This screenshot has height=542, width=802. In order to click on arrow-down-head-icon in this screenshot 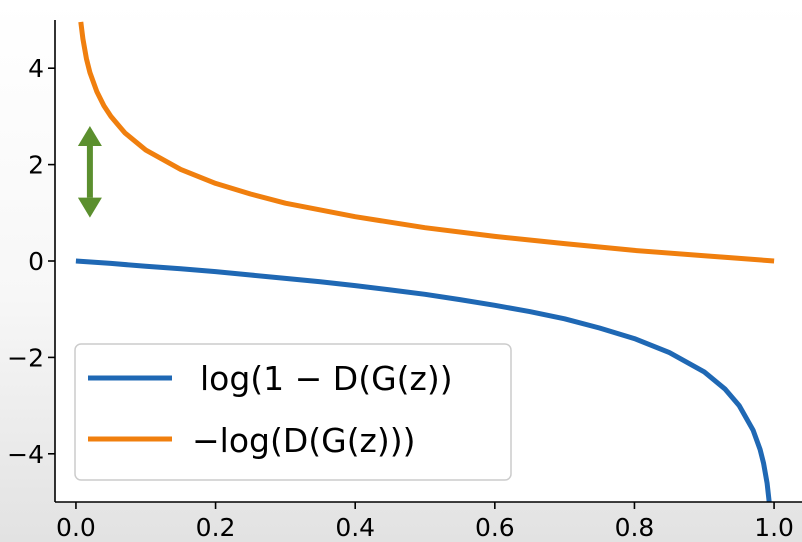, I will do `click(89, 207)`.